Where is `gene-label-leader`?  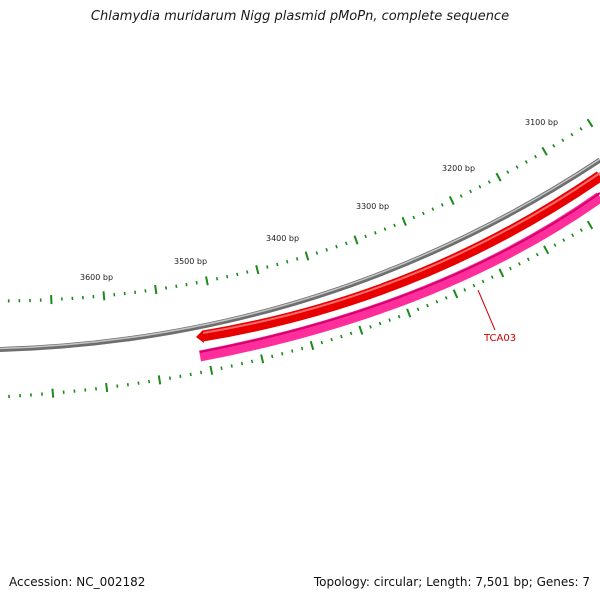
gene-label-leader is located at coordinates (486, 310).